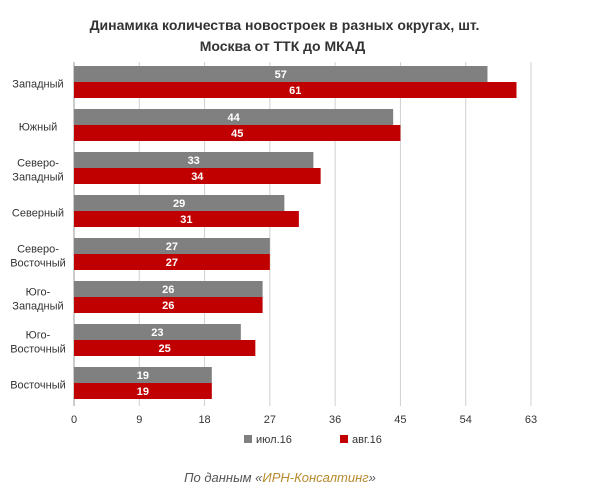 This screenshot has width=589, height=495. I want to click on legend-label: июл.16, so click(274, 440).